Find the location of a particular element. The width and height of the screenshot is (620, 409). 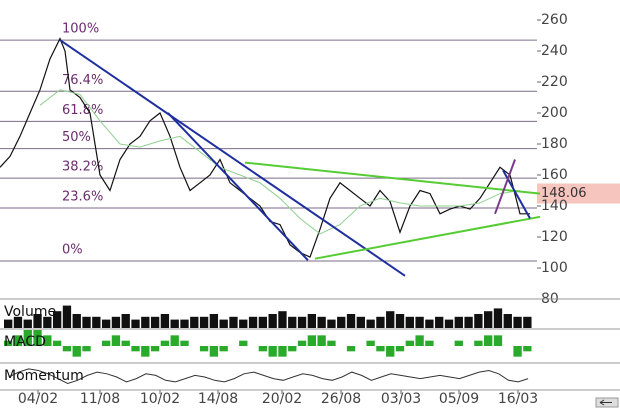

panel-line is located at coordinates (268, 376).